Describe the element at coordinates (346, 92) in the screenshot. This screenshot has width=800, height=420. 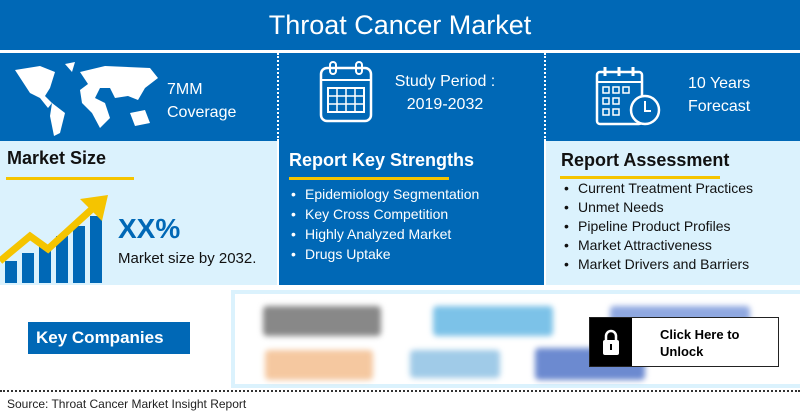
I see `calendar-icon` at that location.